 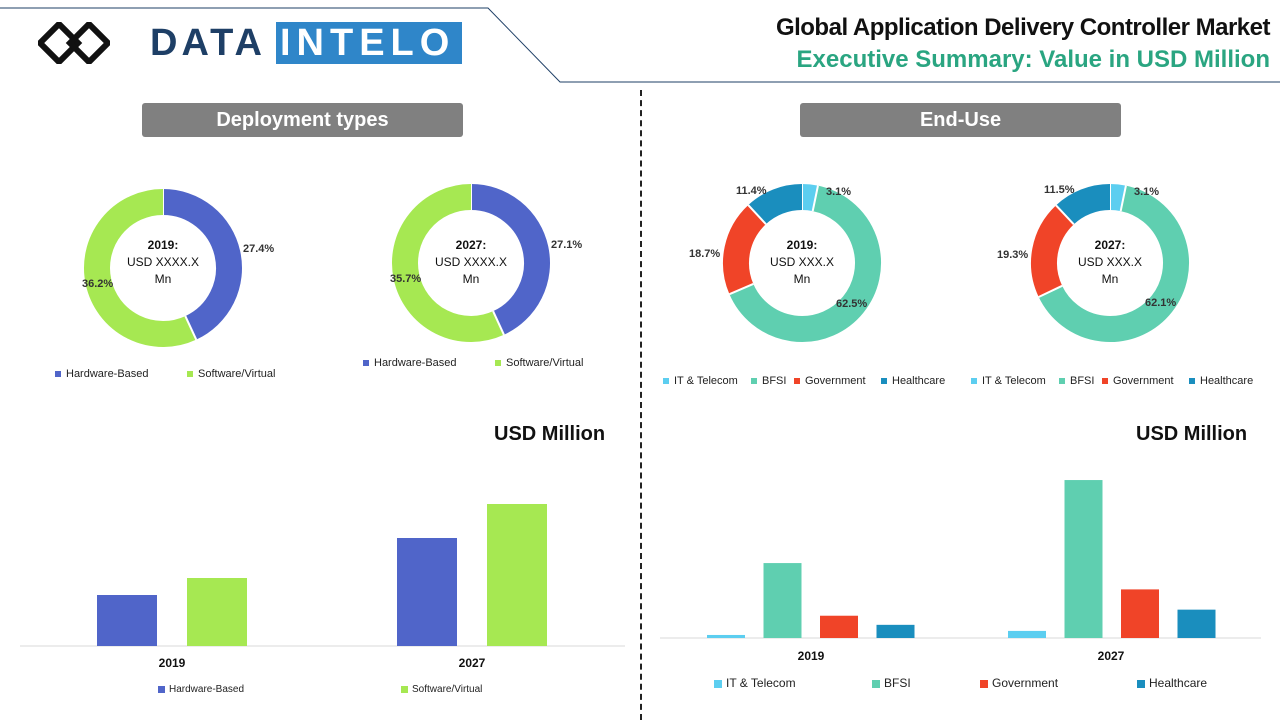 I want to click on legend-deployment-2027: Hardware-Based Software/Virtual, so click(x=503, y=364).